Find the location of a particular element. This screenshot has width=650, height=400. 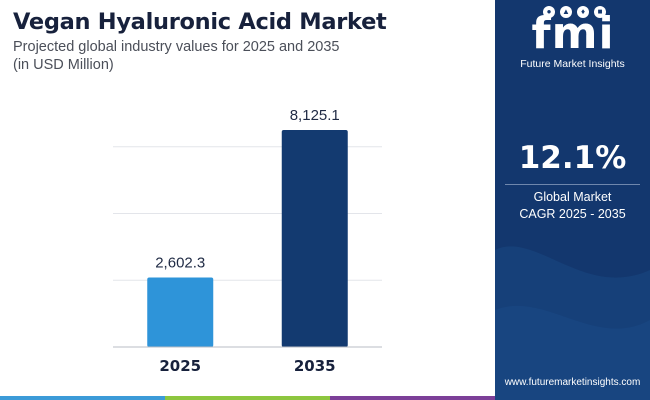

data-label-2035: 8,125.1 is located at coordinates (315, 115).